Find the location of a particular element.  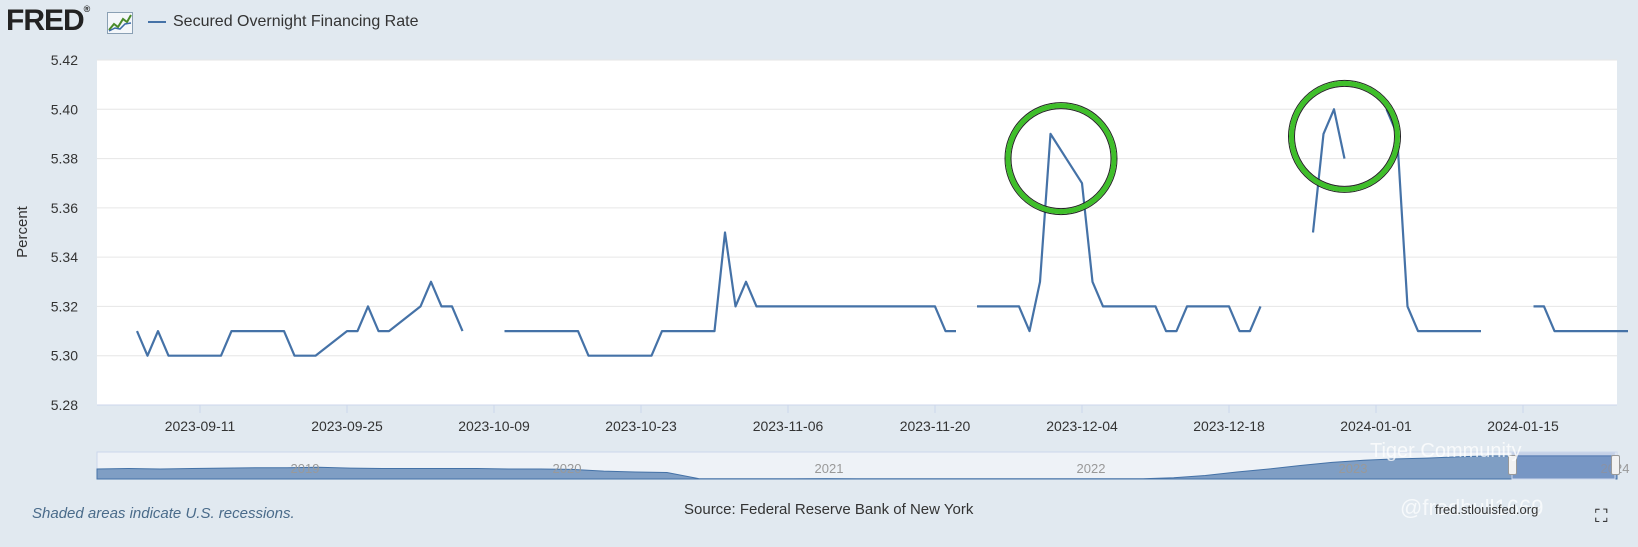

chart-legend: Secured Overnight Financing Rate is located at coordinates (283, 22).